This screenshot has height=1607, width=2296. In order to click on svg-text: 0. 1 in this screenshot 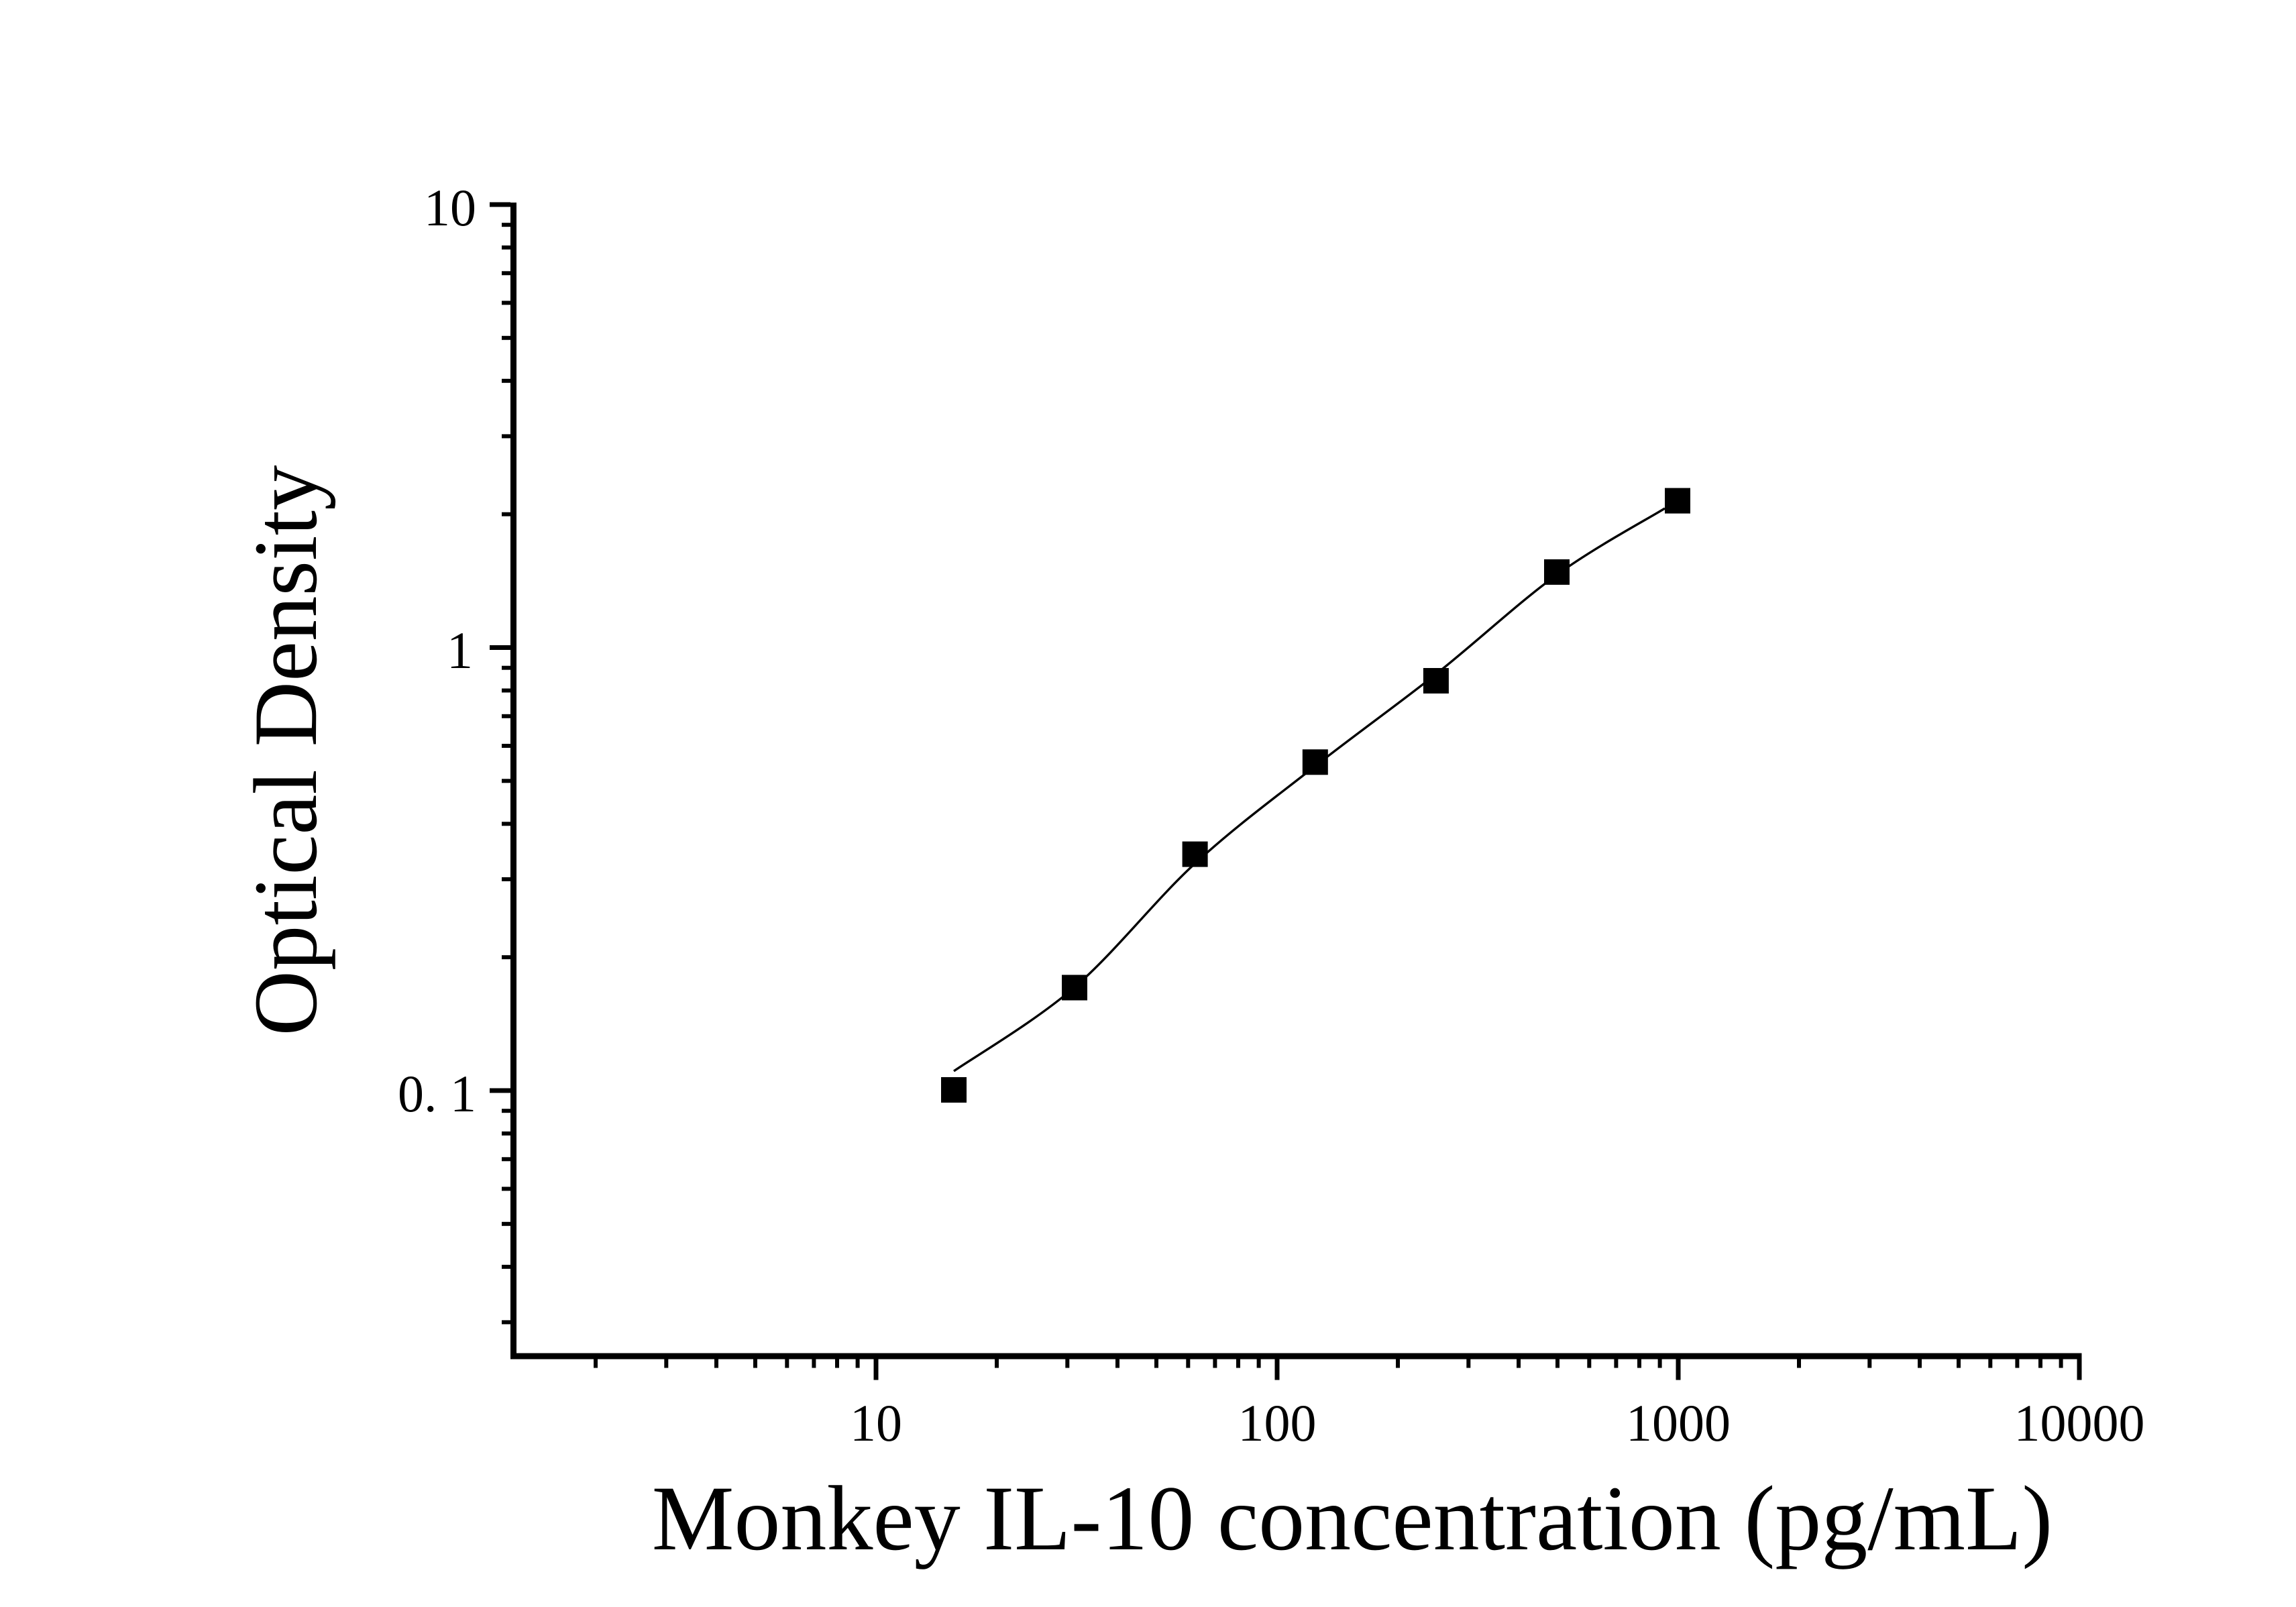, I will do `click(437, 1093)`.